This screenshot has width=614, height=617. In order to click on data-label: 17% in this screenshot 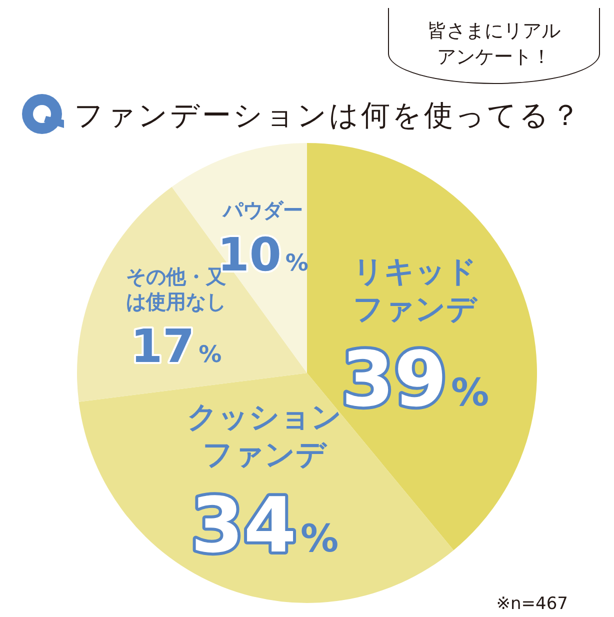, I will do `click(176, 346)`.